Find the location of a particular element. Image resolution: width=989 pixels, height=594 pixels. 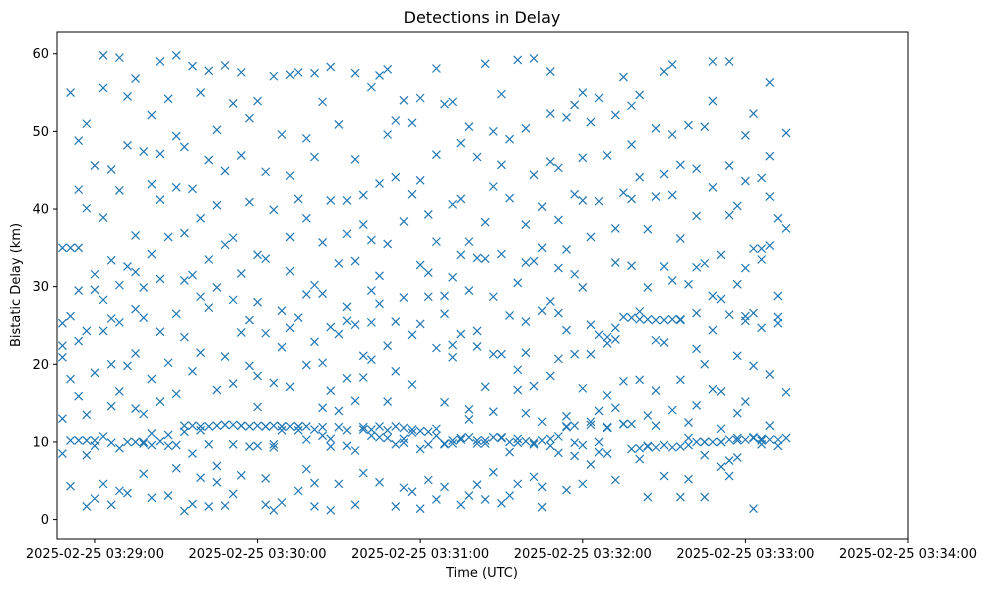

chart-title: Detections in Delay is located at coordinates (482, 17).